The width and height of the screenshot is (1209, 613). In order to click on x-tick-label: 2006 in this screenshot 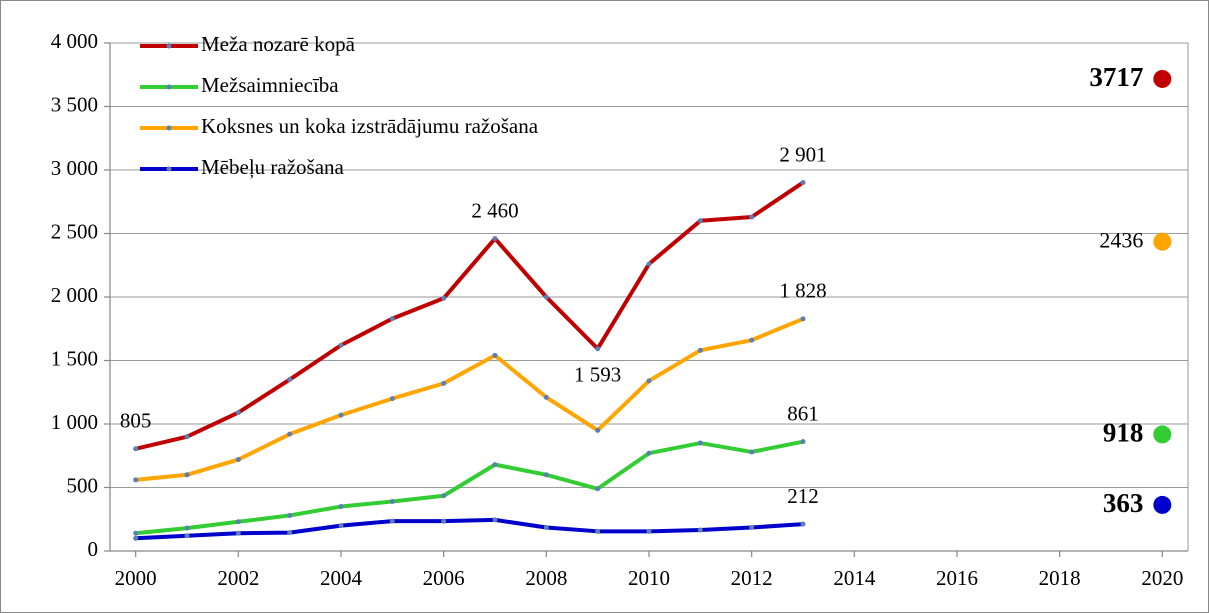, I will do `click(444, 578)`.